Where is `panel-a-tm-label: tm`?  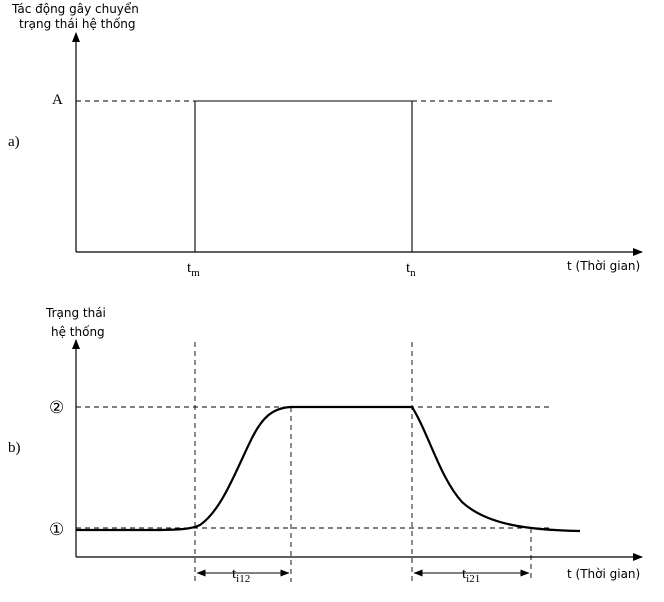
panel-a-tm-label: tm is located at coordinates (193, 269).